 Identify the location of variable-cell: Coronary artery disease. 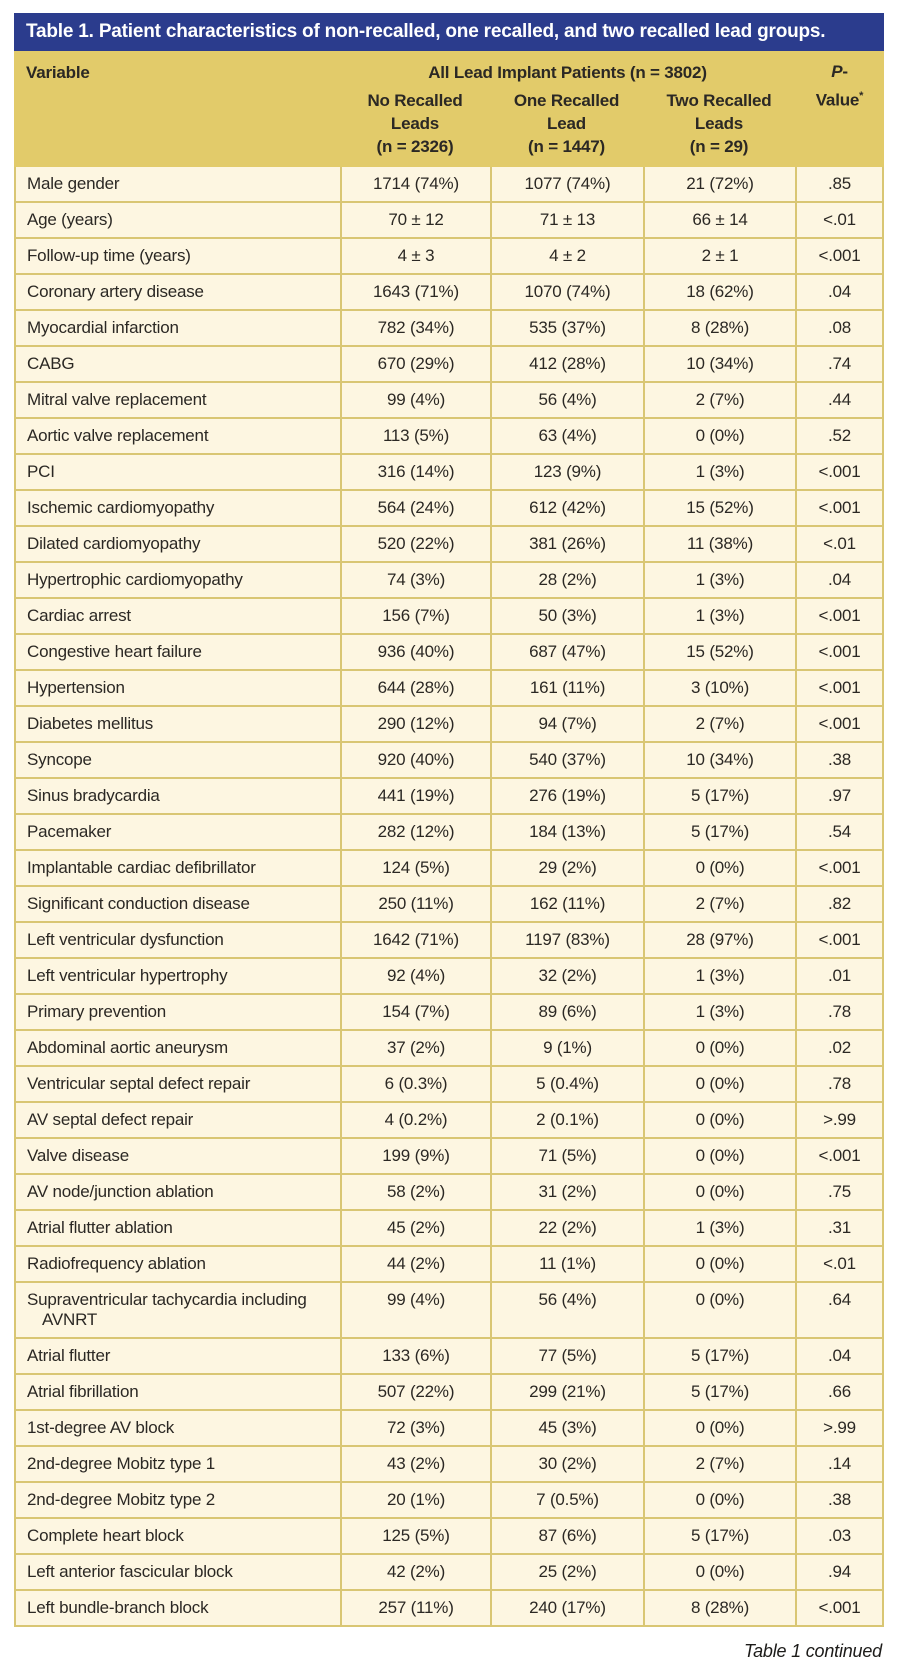
(115, 291).